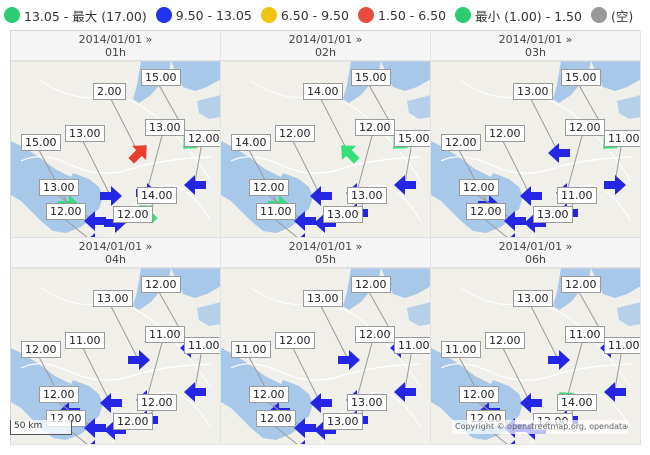 Image resolution: width=650 pixels, height=455 pixels. What do you see at coordinates (401, 15) in the screenshot?
I see `legend-item: 1.50 - 6.50` at bounding box center [401, 15].